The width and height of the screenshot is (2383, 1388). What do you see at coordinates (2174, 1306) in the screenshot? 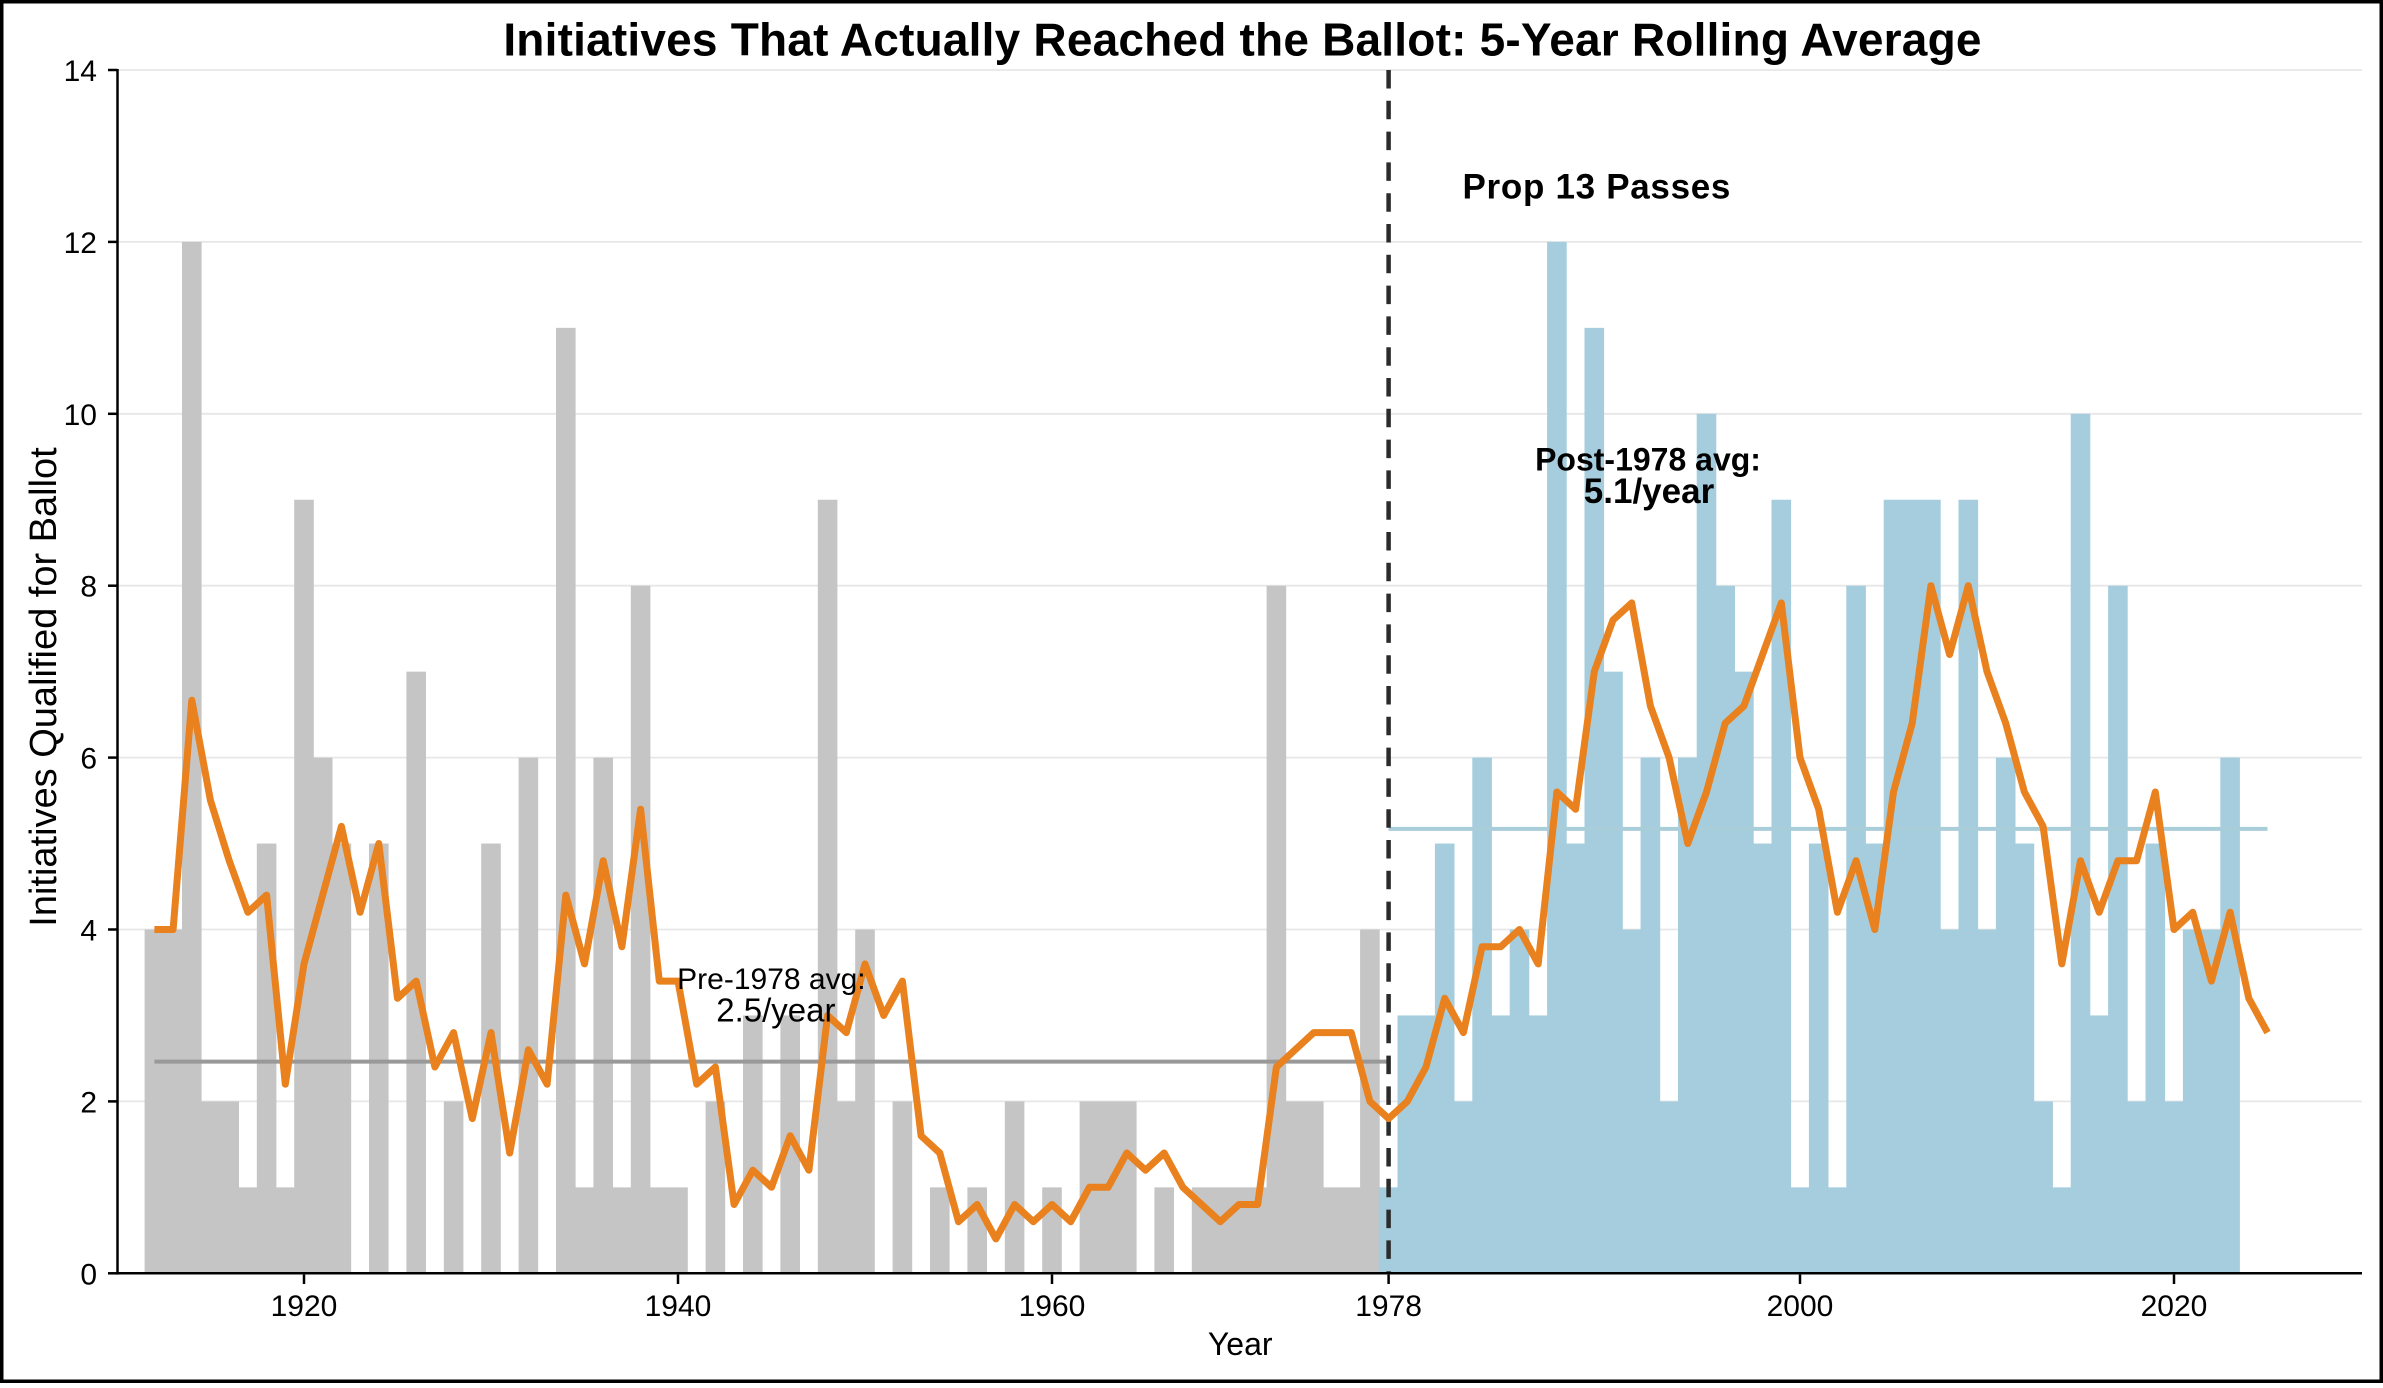
I see `svg-text: 2020` at bounding box center [2174, 1306].